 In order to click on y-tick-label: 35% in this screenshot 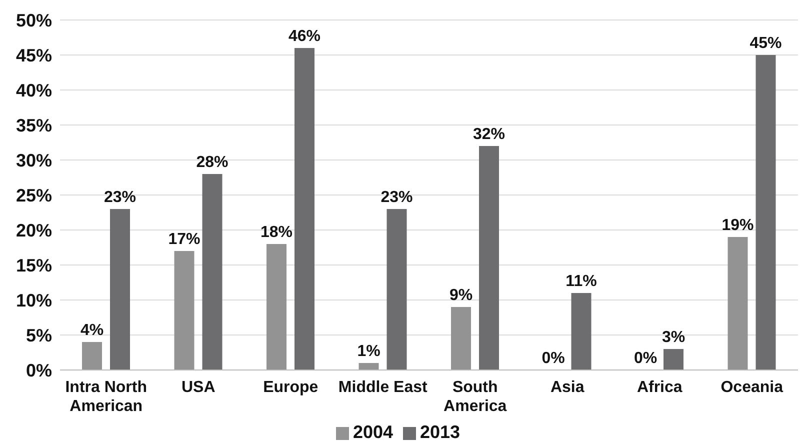, I will do `click(34, 125)`.